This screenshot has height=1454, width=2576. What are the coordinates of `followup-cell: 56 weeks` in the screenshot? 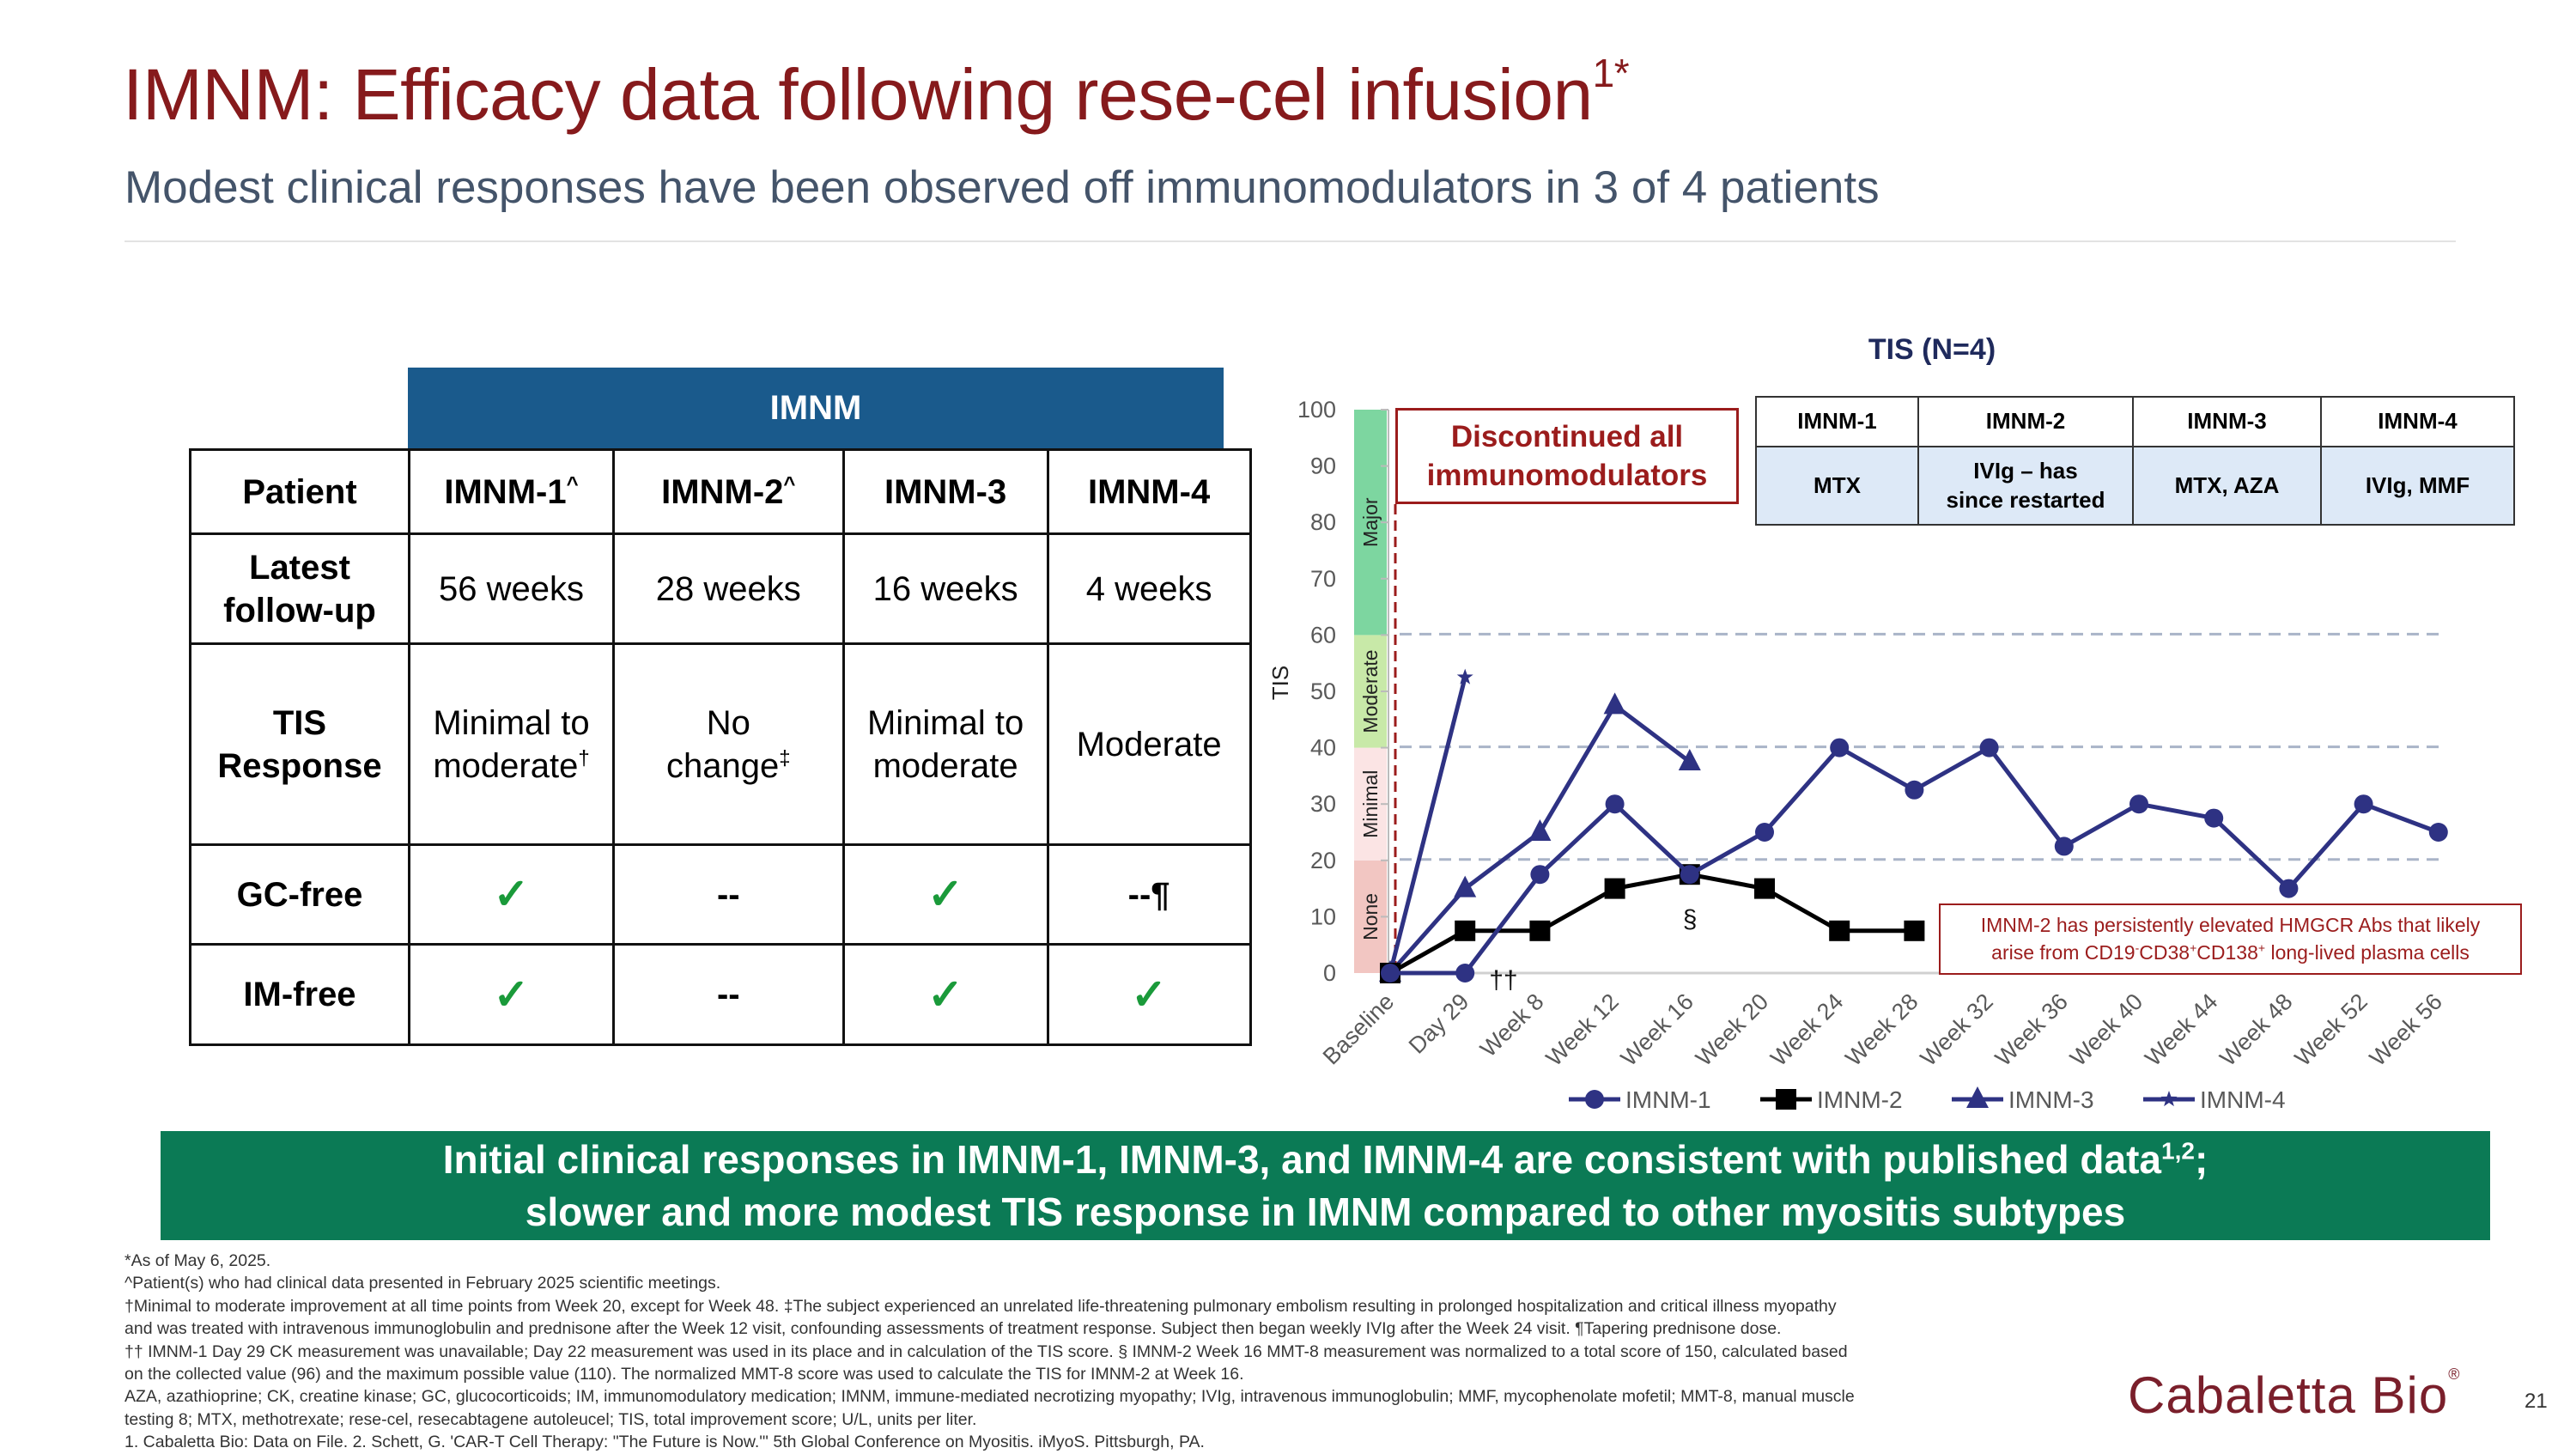 It's located at (512, 588).